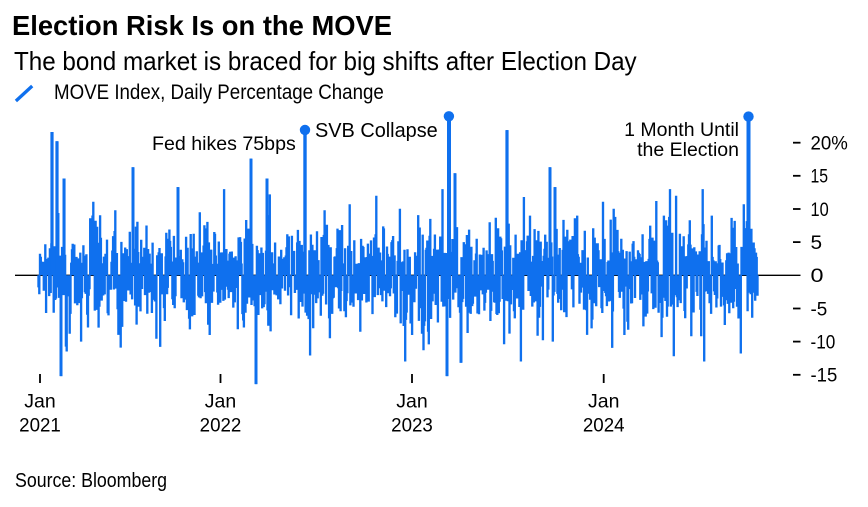 Image resolution: width=868 pixels, height=507 pixels. What do you see at coordinates (817, 243) in the screenshot?
I see `svg-text: 5` at bounding box center [817, 243].